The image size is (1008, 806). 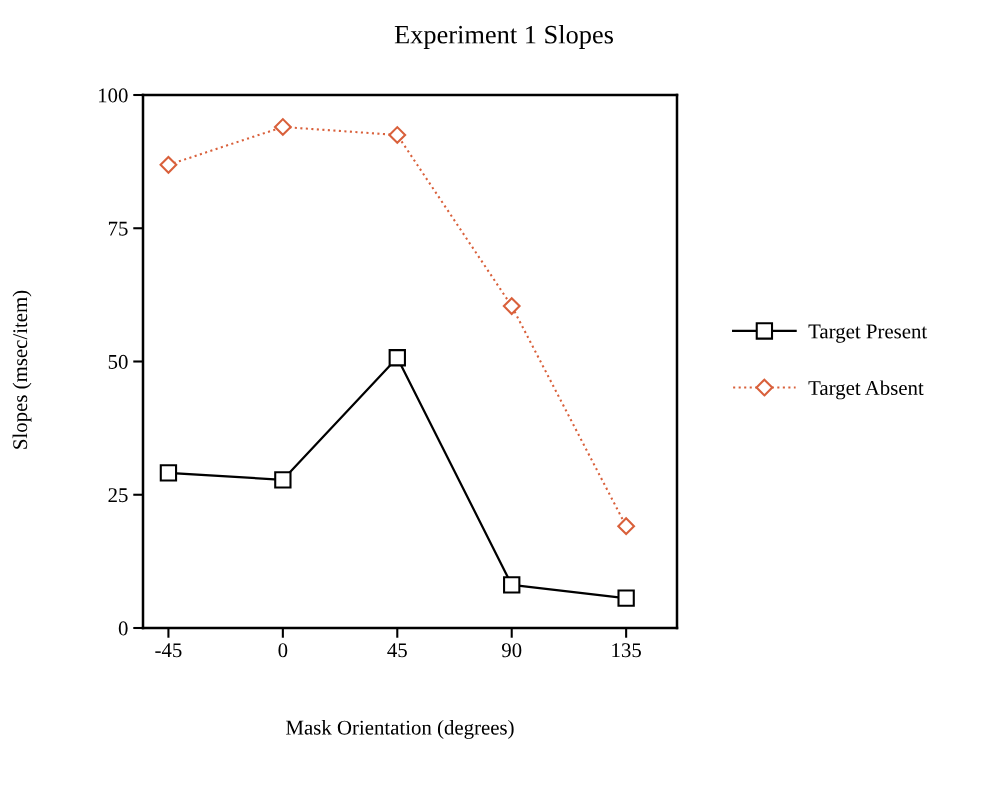 What do you see at coordinates (400, 729) in the screenshot?
I see `x-axis-title: Mask Orientation (degrees)` at bounding box center [400, 729].